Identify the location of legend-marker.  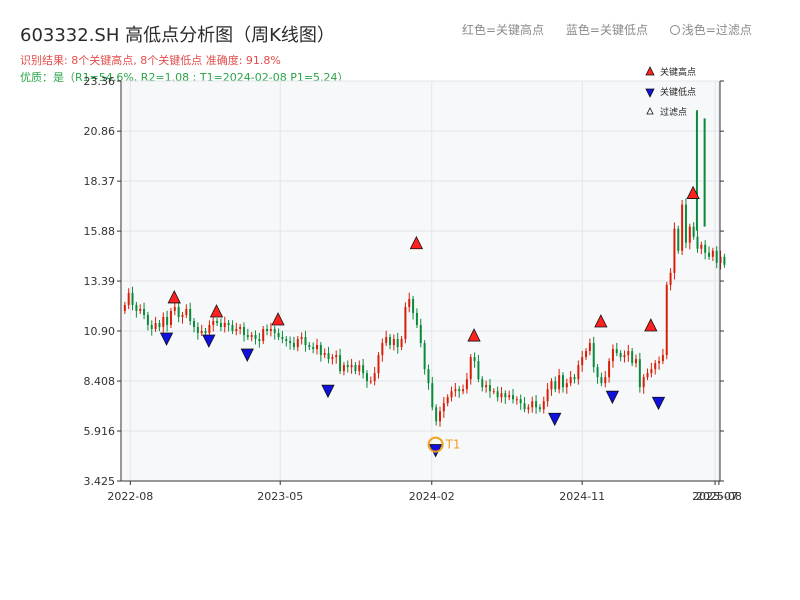
(650, 71).